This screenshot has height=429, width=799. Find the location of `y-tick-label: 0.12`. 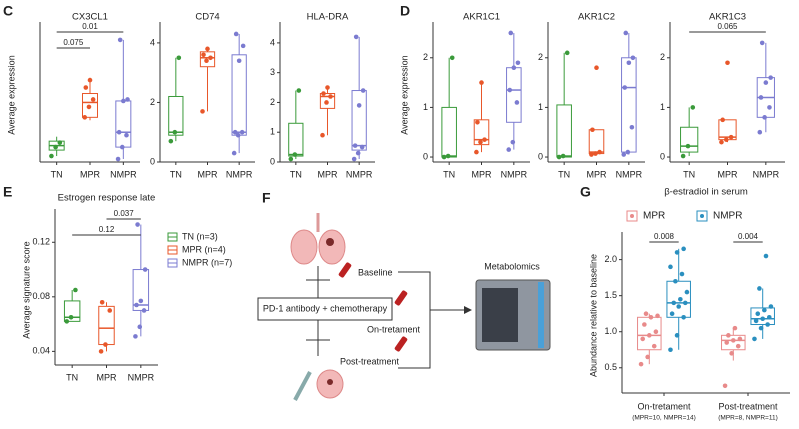

y-tick-label: 0.12 is located at coordinates (41, 242).